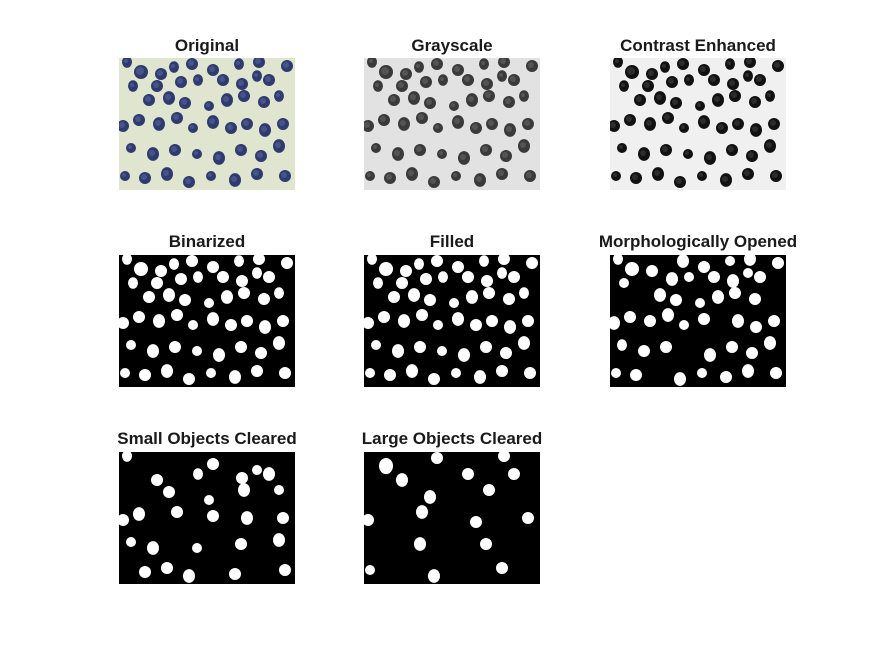 The image size is (875, 656). Describe the element at coordinates (698, 124) in the screenshot. I see `image-contrast-enhanced-canvas` at that location.